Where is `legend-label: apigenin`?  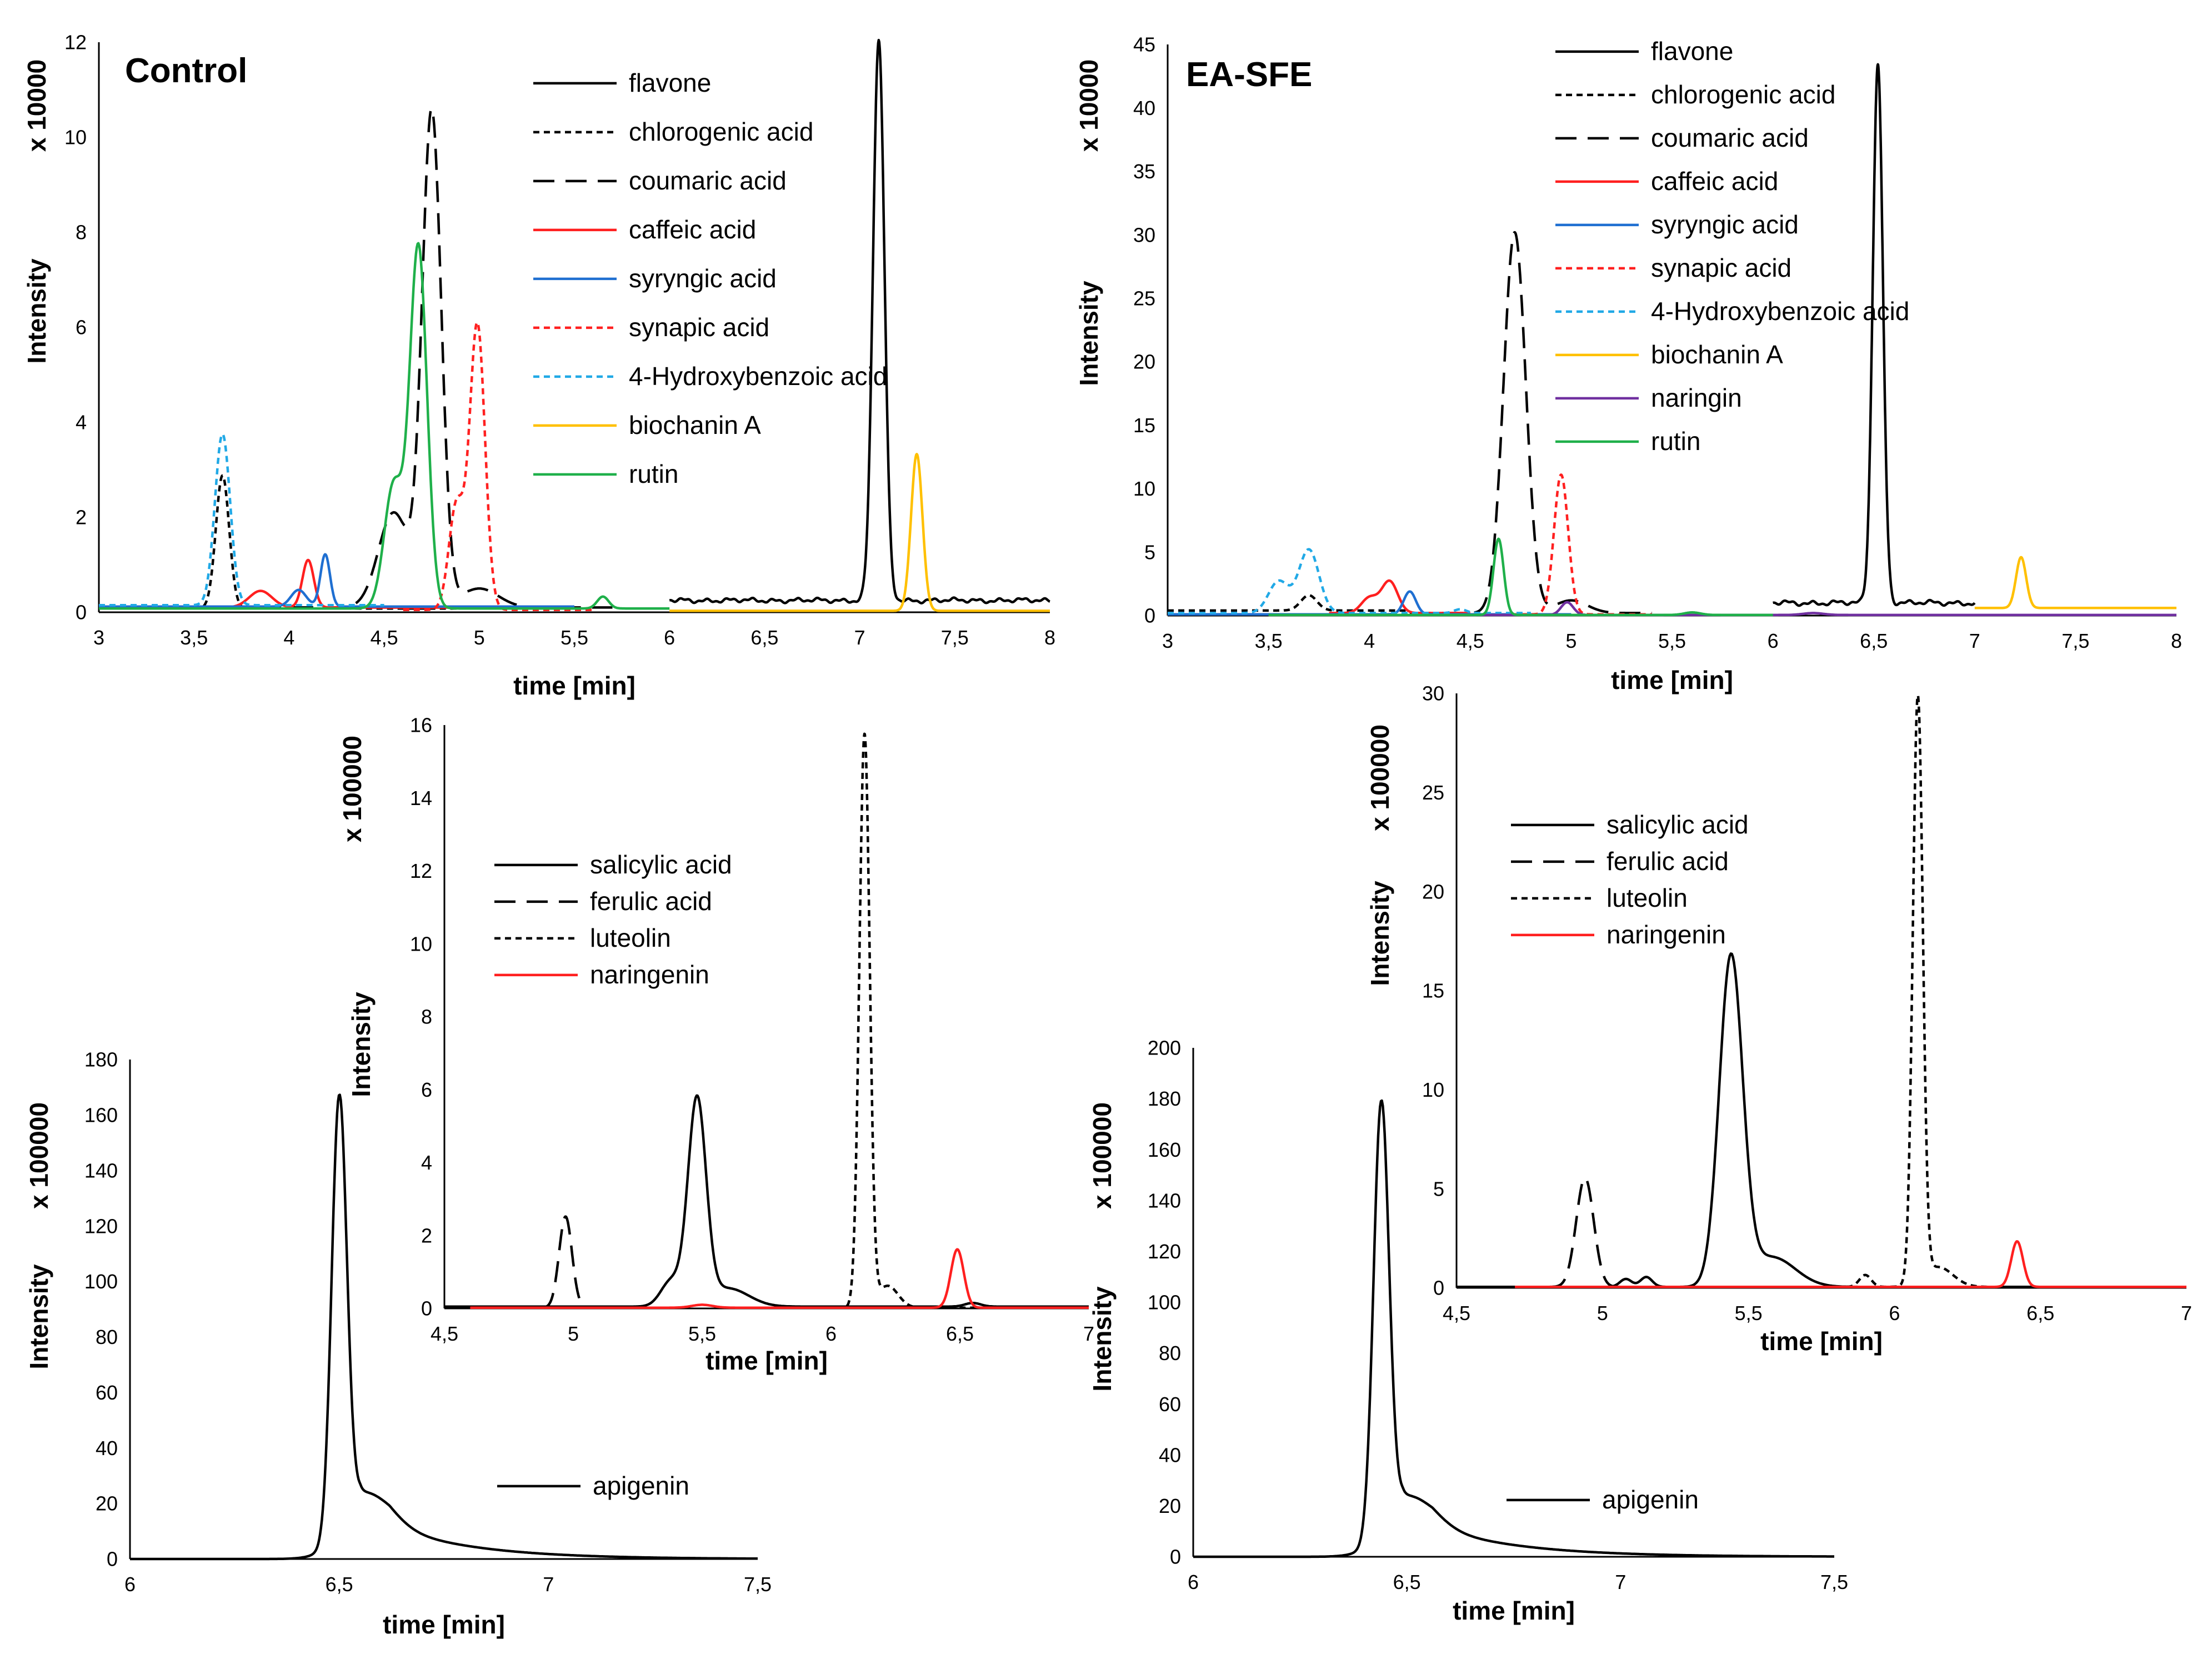 legend-label: apigenin is located at coordinates (1650, 1499).